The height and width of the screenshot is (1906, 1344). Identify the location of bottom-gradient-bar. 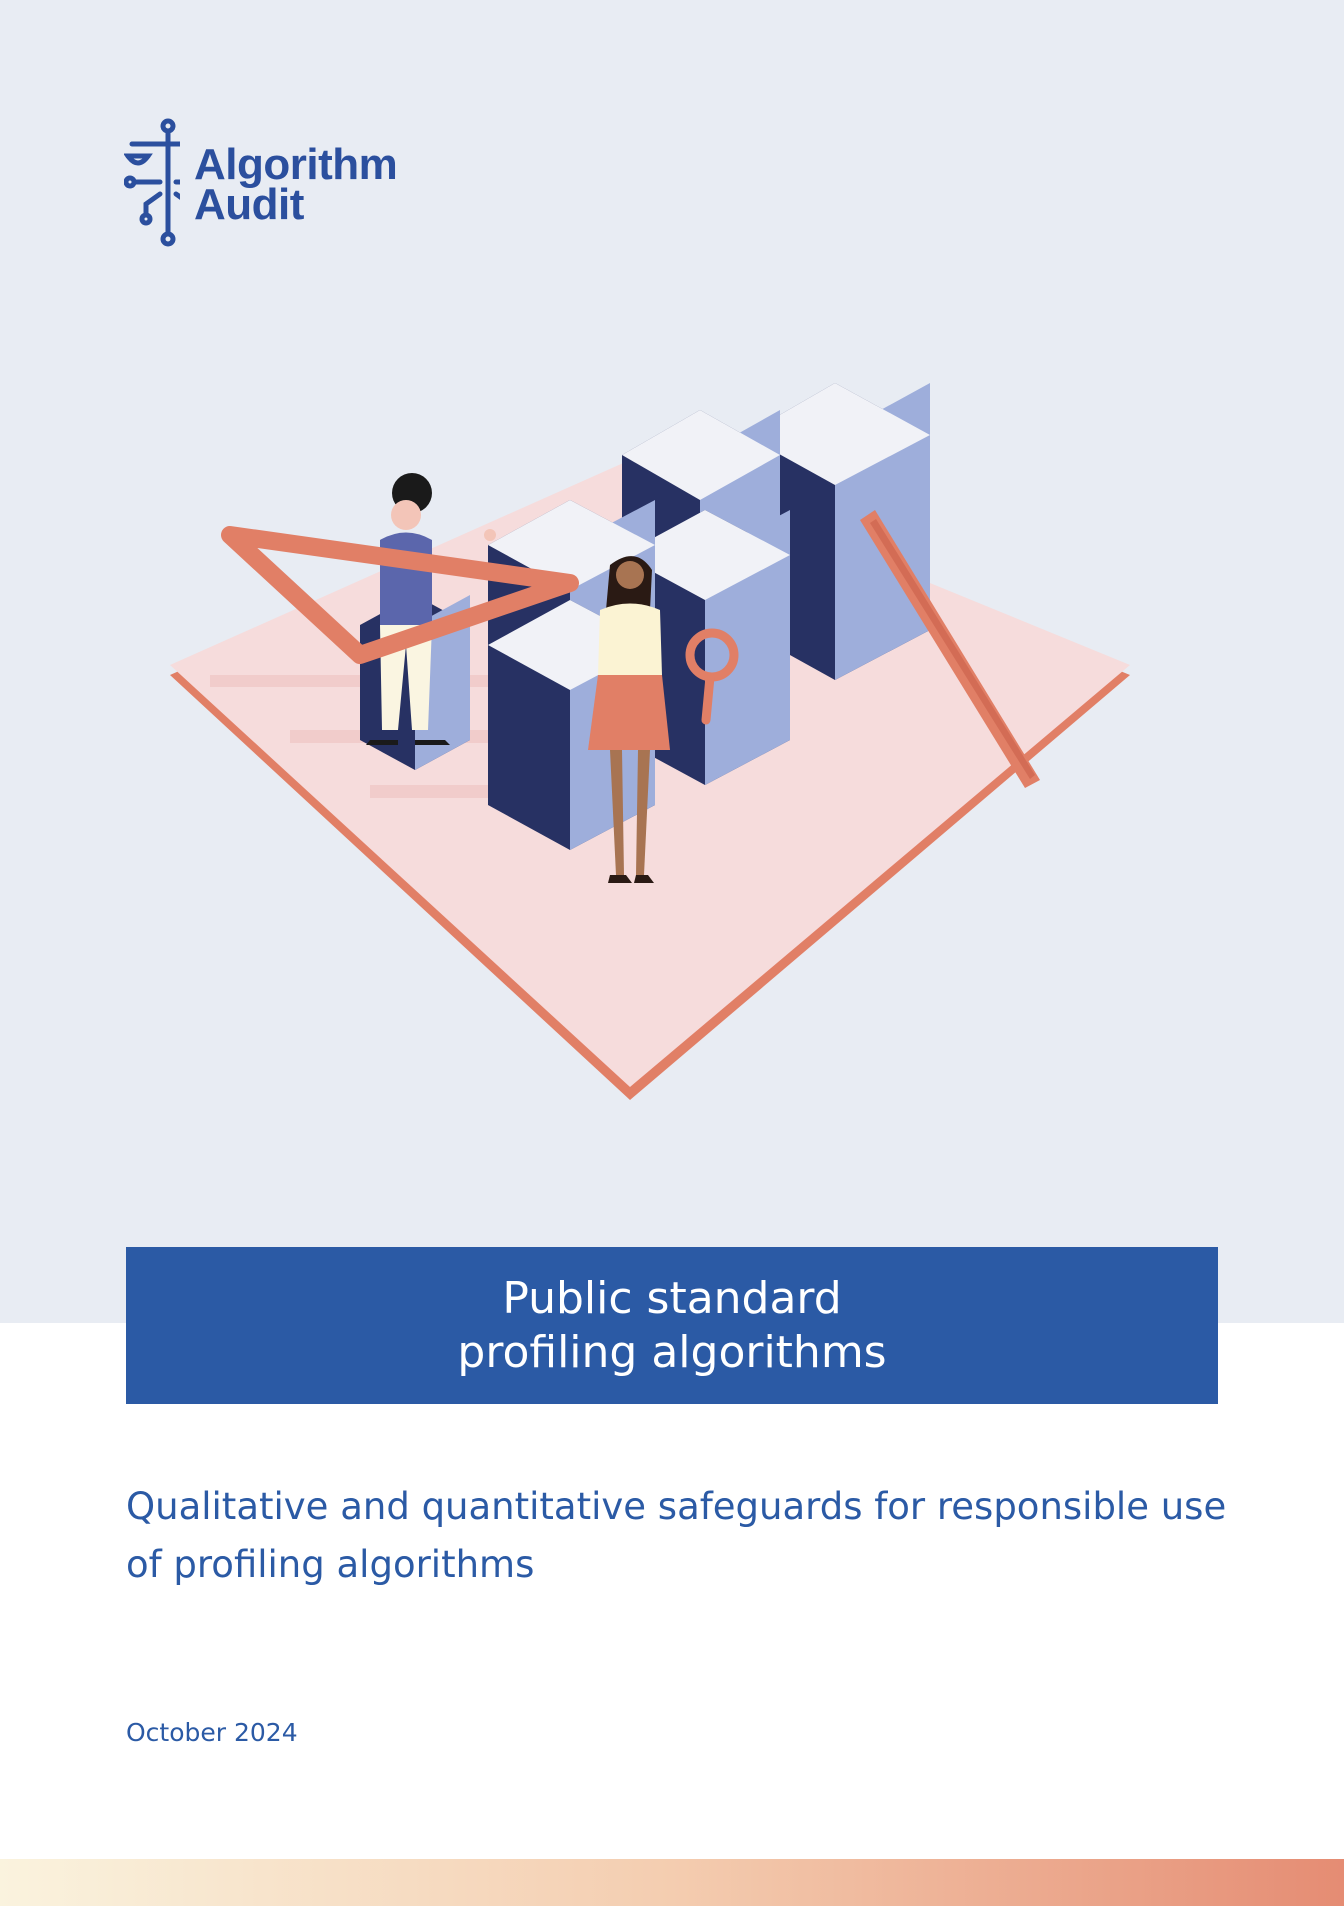
(672, 1882).